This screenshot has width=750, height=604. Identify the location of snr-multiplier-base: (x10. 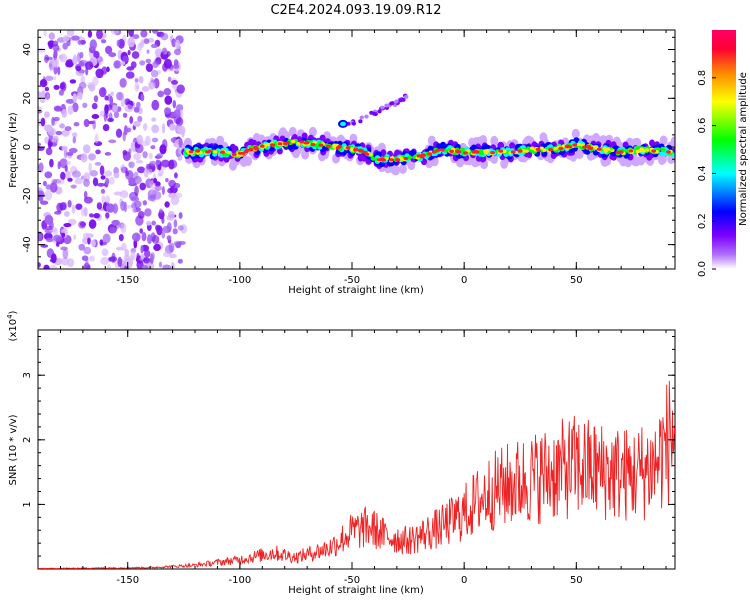
(13, 330).